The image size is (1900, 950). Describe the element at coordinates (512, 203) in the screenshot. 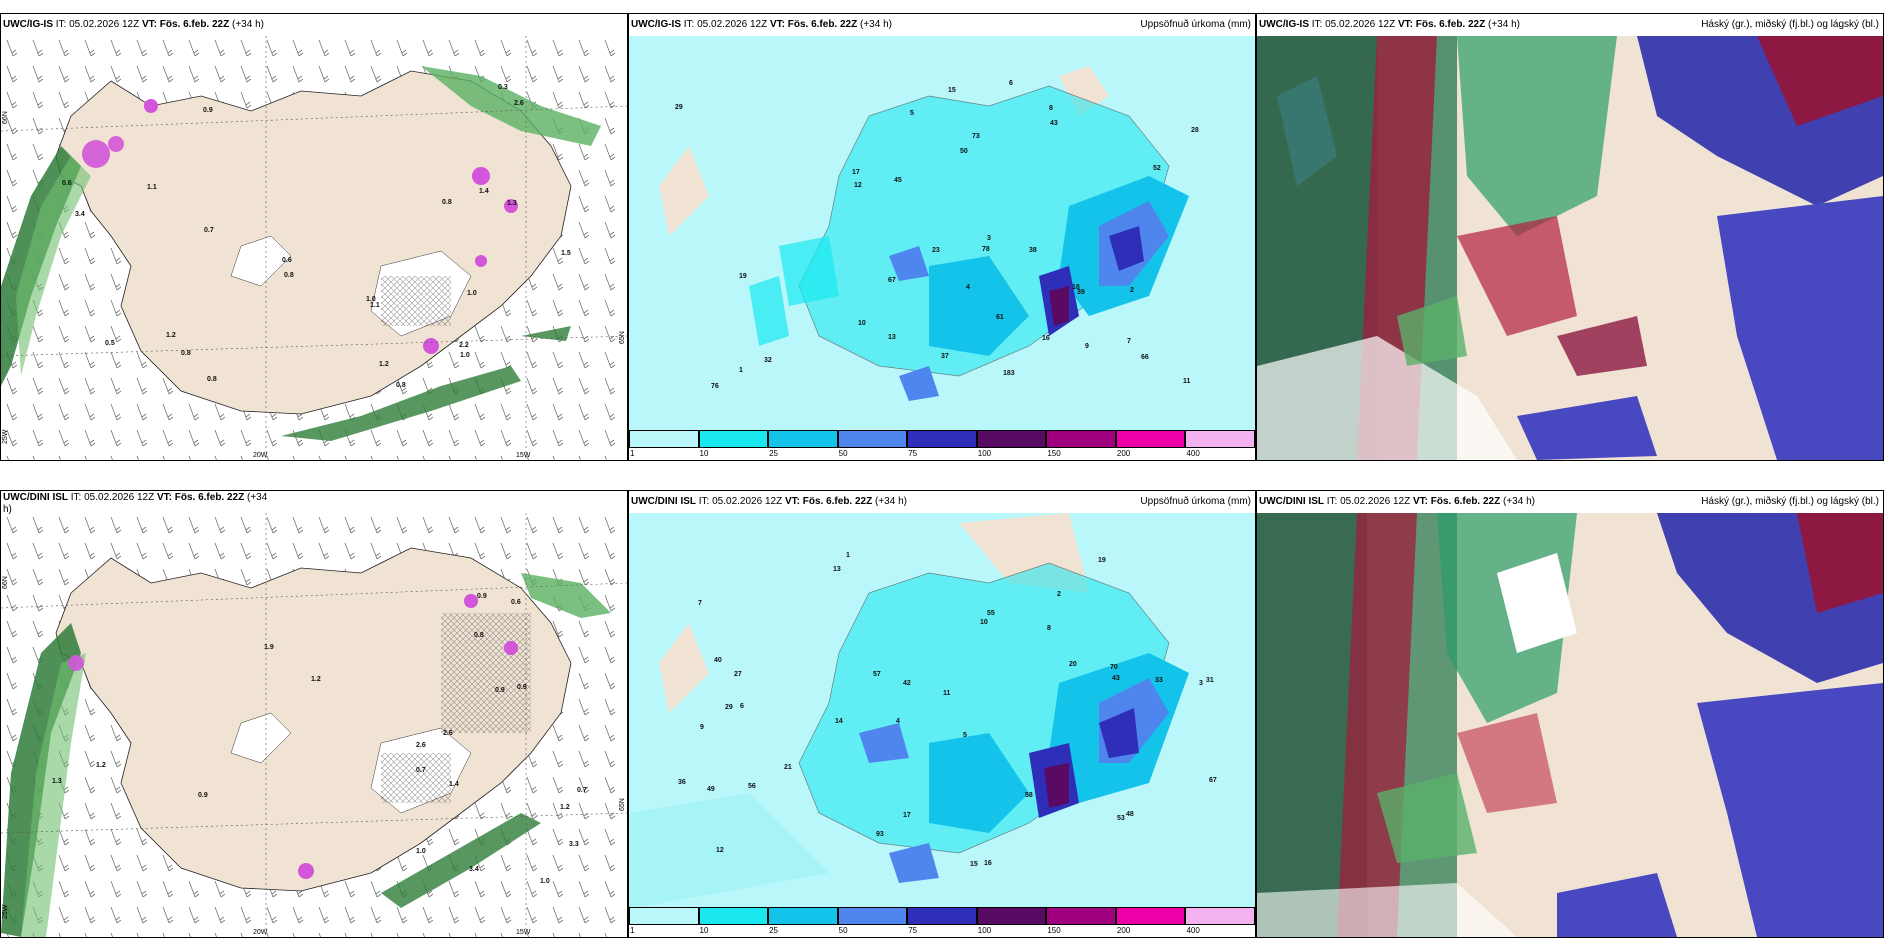

I see `station-value: 1.3` at that location.